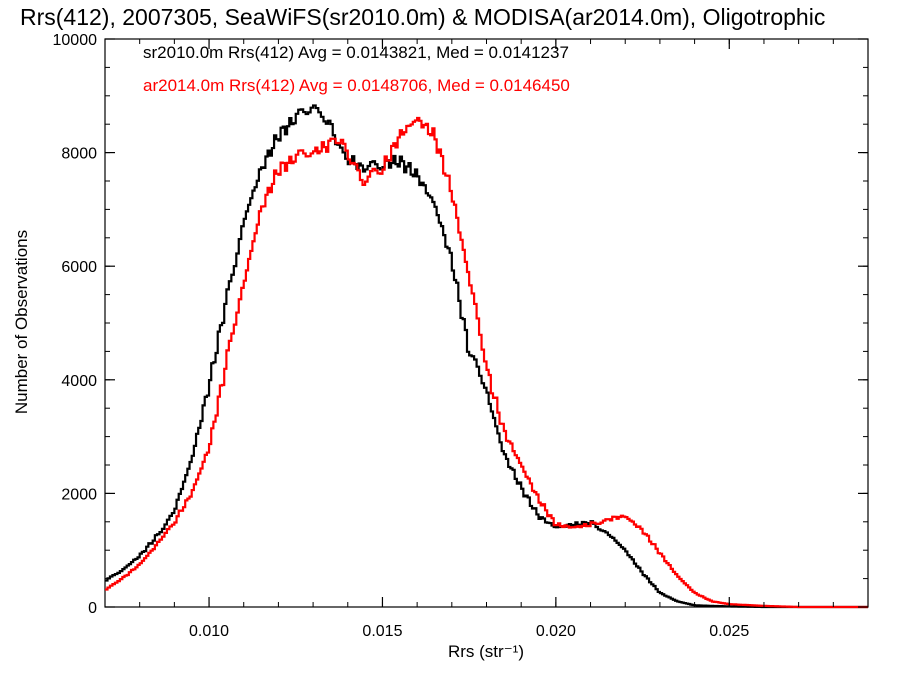 The height and width of the screenshot is (675, 900). Describe the element at coordinates (75, 40) in the screenshot. I see `y-tick-label: 10000` at that location.